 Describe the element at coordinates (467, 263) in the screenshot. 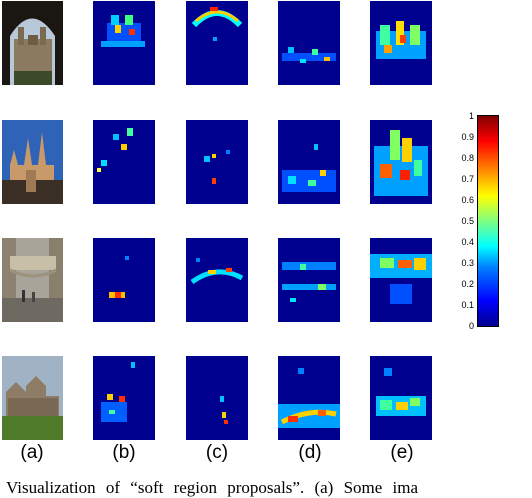

I see `colorbar-tick: 0.3` at that location.